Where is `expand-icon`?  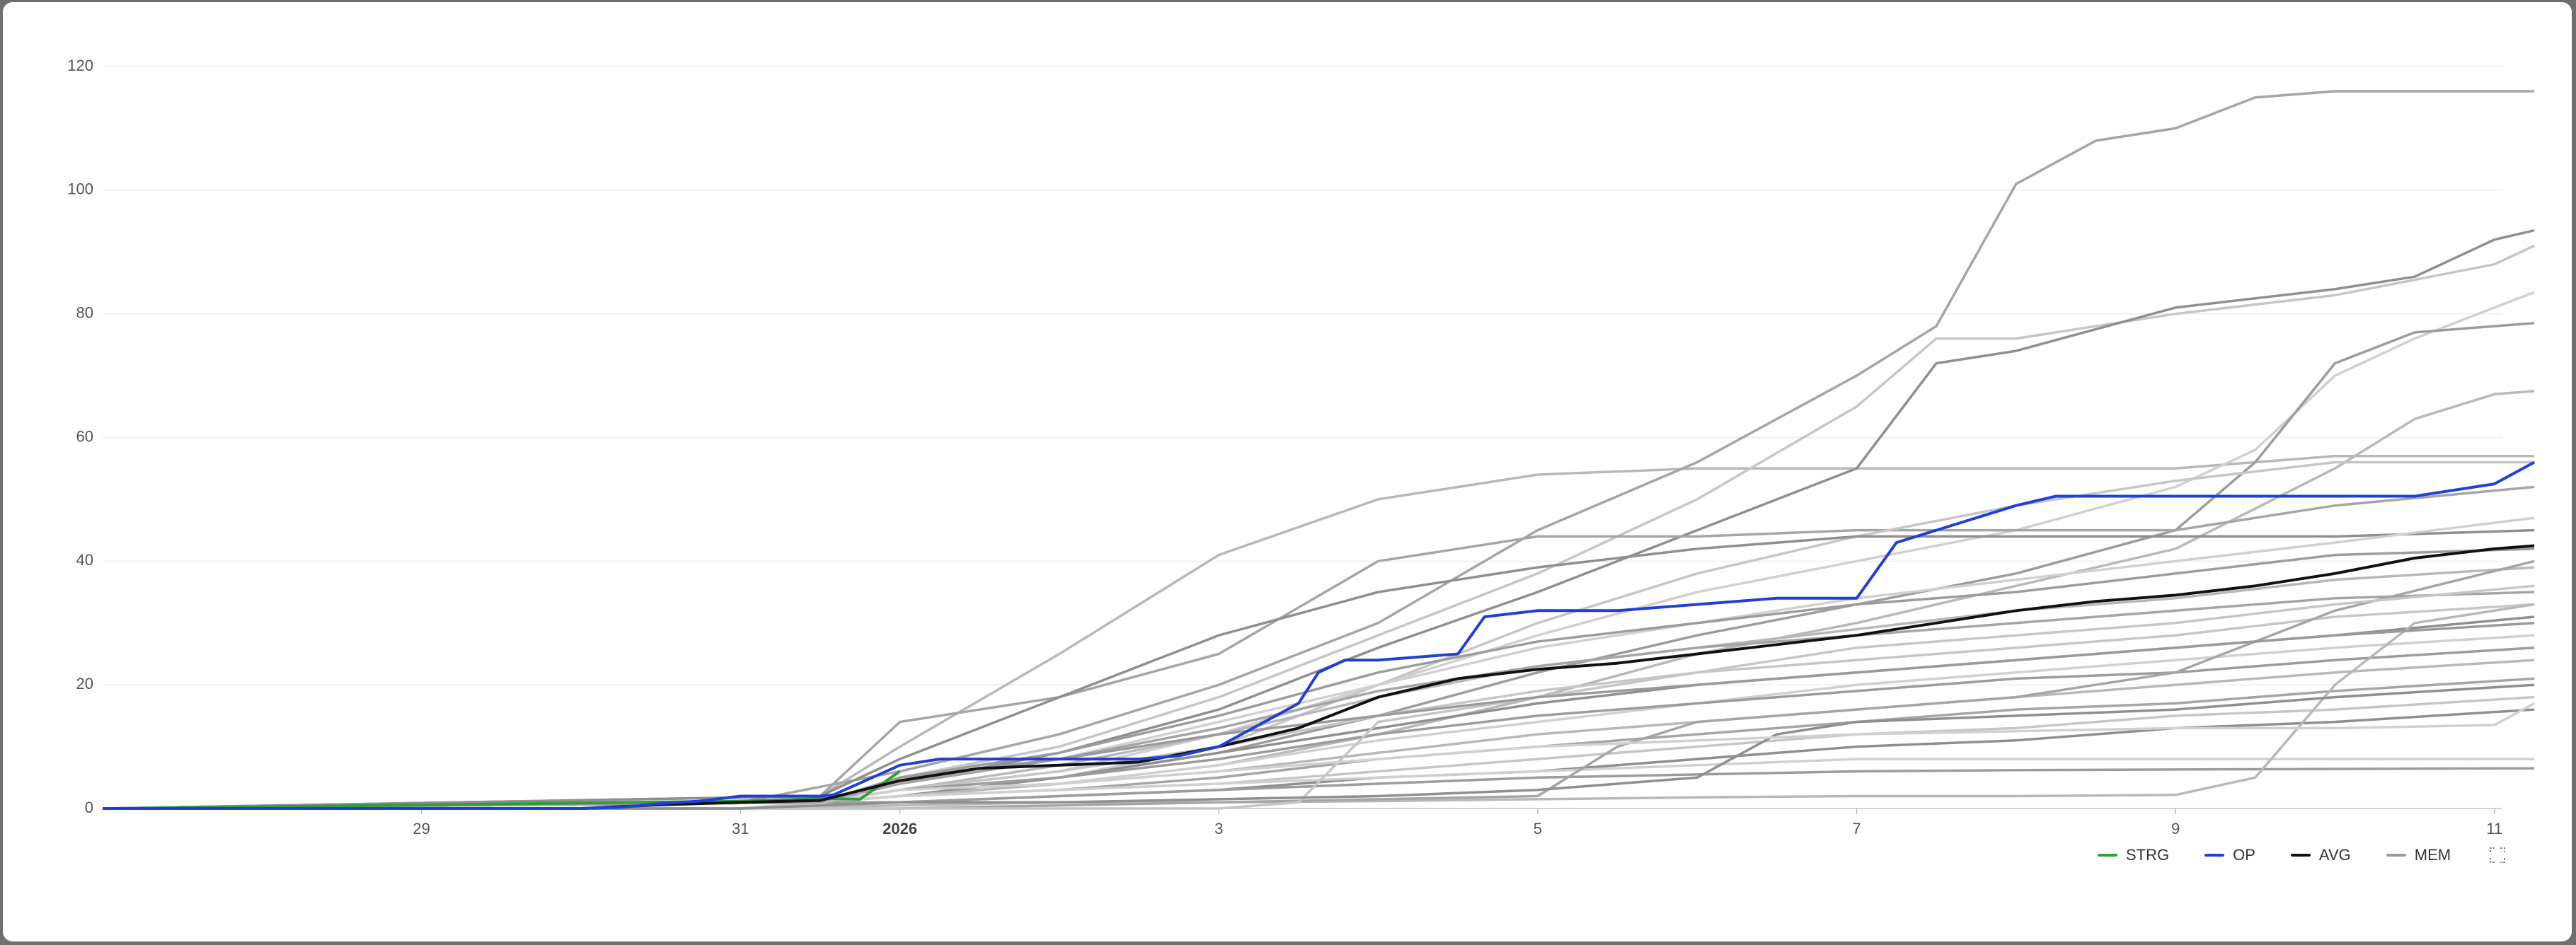
expand-icon is located at coordinates (2498, 855).